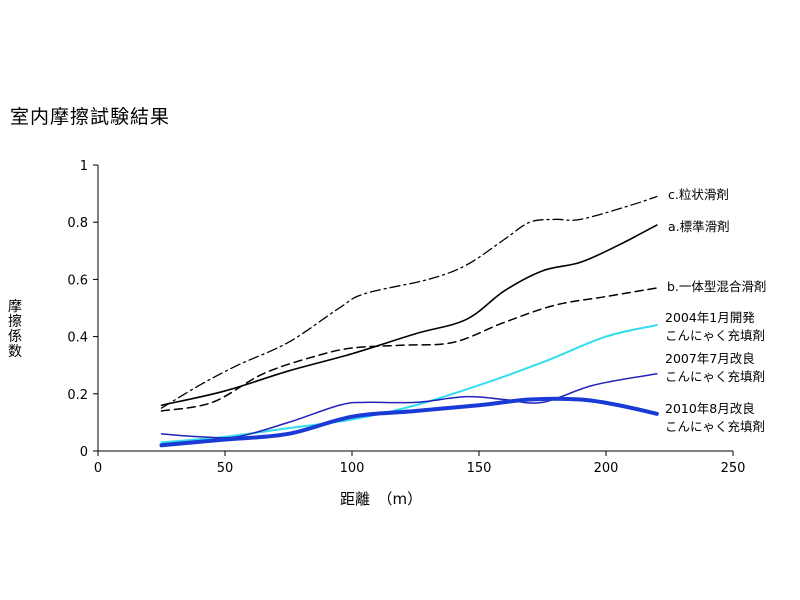  I want to click on x-tick-label: 100, so click(352, 468).